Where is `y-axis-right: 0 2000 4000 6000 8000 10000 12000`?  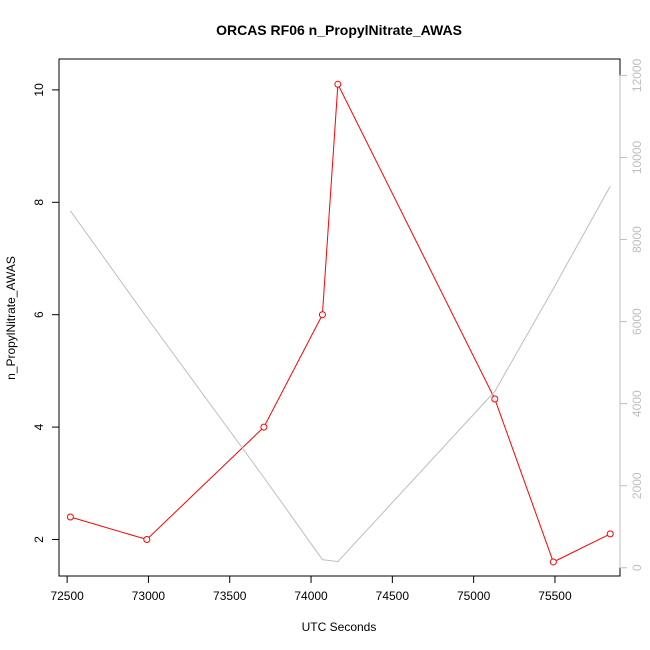
y-axis-right: 0 2000 4000 6000 8000 10000 12000 is located at coordinates (631, 314).